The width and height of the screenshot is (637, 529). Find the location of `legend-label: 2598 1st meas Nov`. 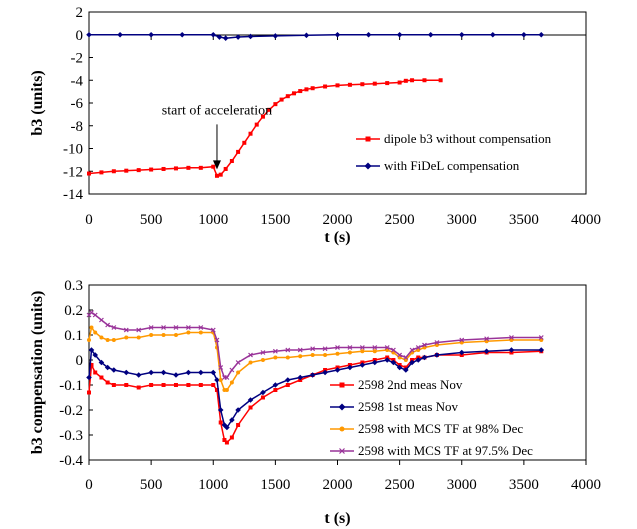

legend-label: 2598 1st meas Nov is located at coordinates (408, 406).